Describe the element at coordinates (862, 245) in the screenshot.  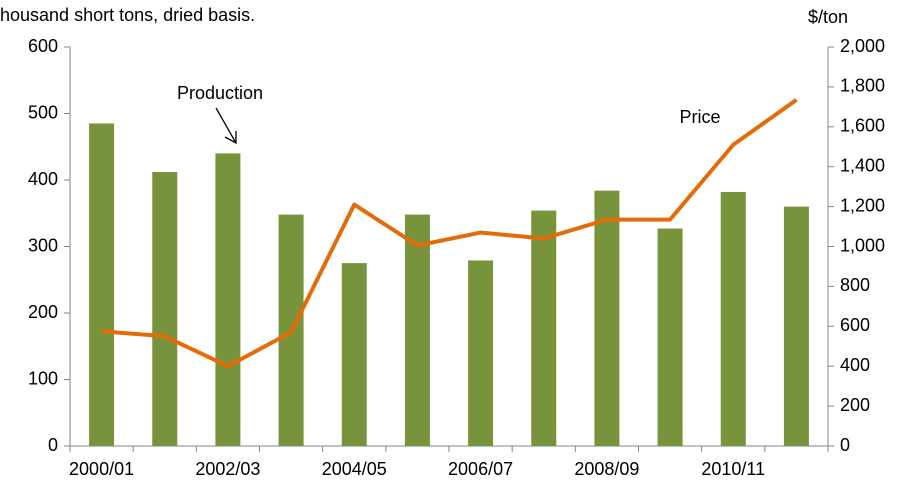
I see `y2-tick-label: 1,000` at that location.